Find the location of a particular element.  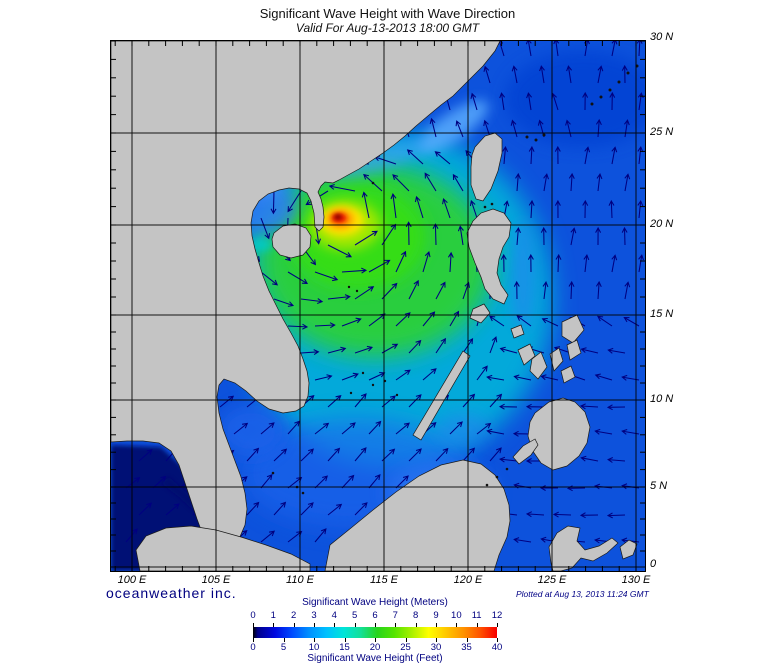

lon-label: 110 E is located at coordinates (300, 580).